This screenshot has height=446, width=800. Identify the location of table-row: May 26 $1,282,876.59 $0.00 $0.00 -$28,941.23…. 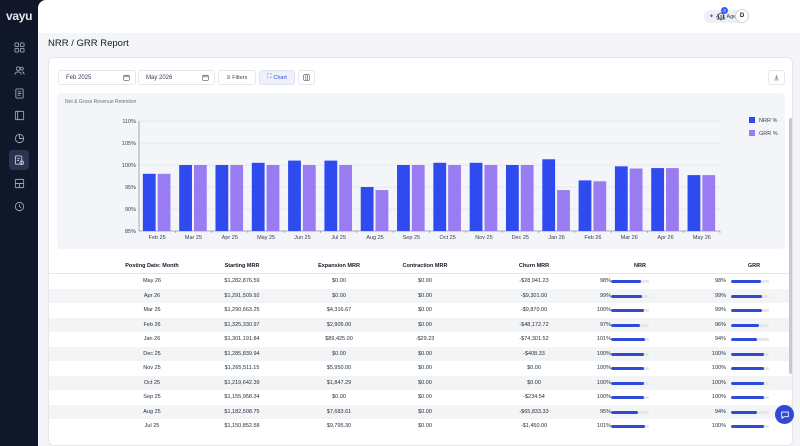
(420, 281).